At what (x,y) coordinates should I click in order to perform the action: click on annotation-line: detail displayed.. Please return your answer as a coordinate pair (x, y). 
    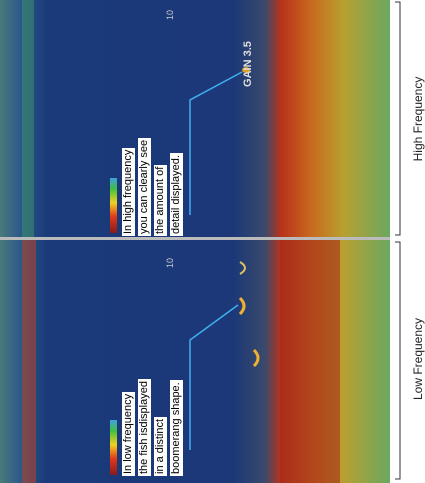
    Looking at the image, I should click on (176, 194).